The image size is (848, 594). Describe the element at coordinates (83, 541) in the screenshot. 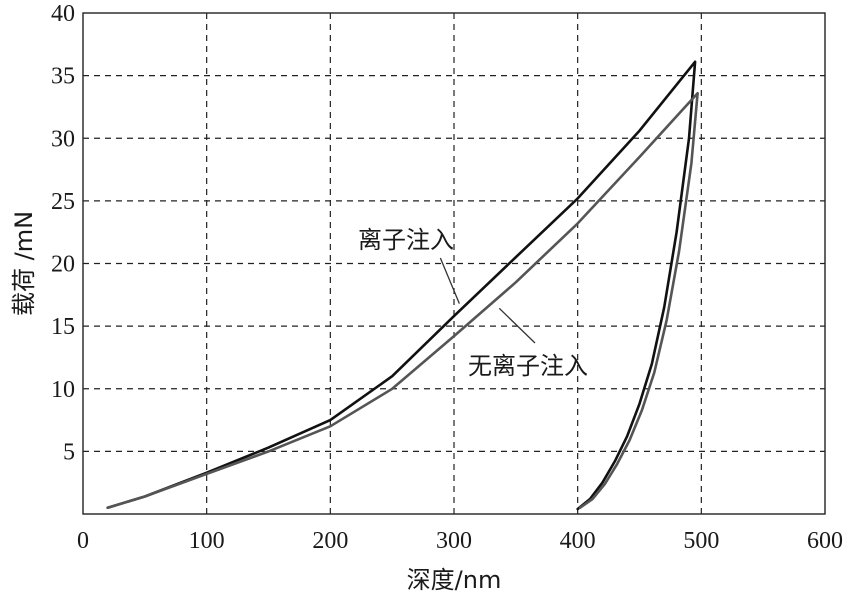

I see `x-tick-label: 0` at that location.